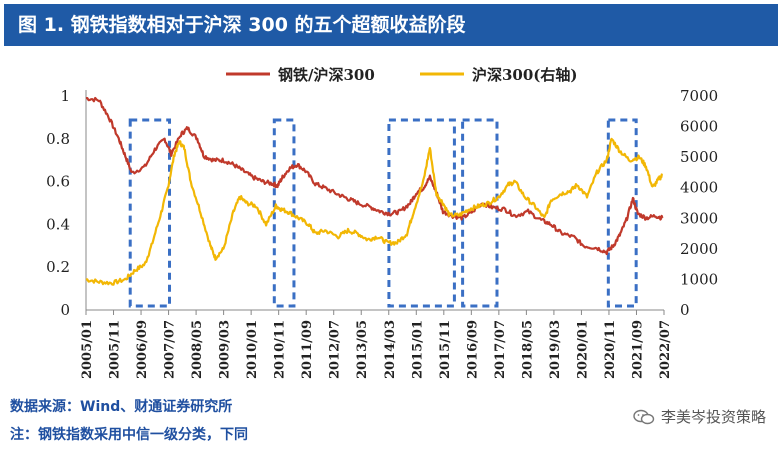  Describe the element at coordinates (699, 249) in the screenshot. I see `y-right-tick-label: 2000` at that location.